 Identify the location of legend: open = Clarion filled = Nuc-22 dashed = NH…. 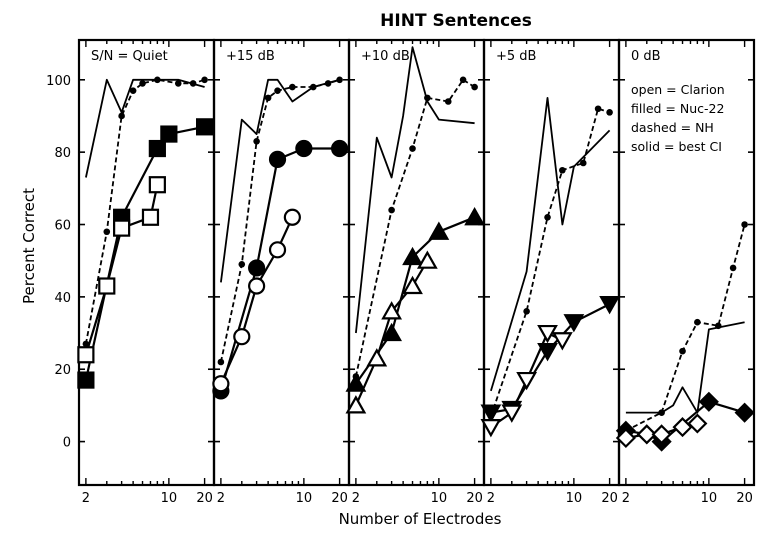
(678, 118).